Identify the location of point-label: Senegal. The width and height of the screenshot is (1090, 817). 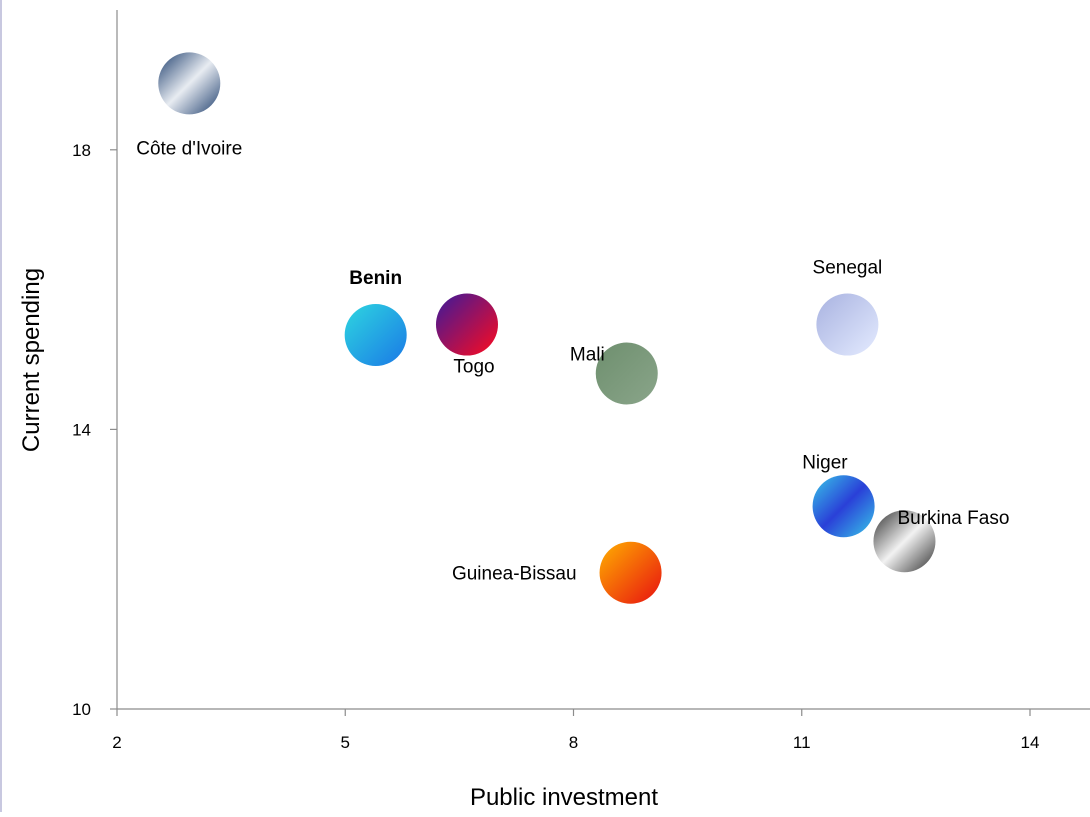
(848, 268).